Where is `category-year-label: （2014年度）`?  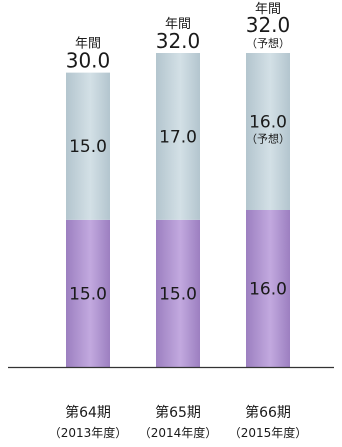 category-year-label: （2014年度） is located at coordinates (178, 432).